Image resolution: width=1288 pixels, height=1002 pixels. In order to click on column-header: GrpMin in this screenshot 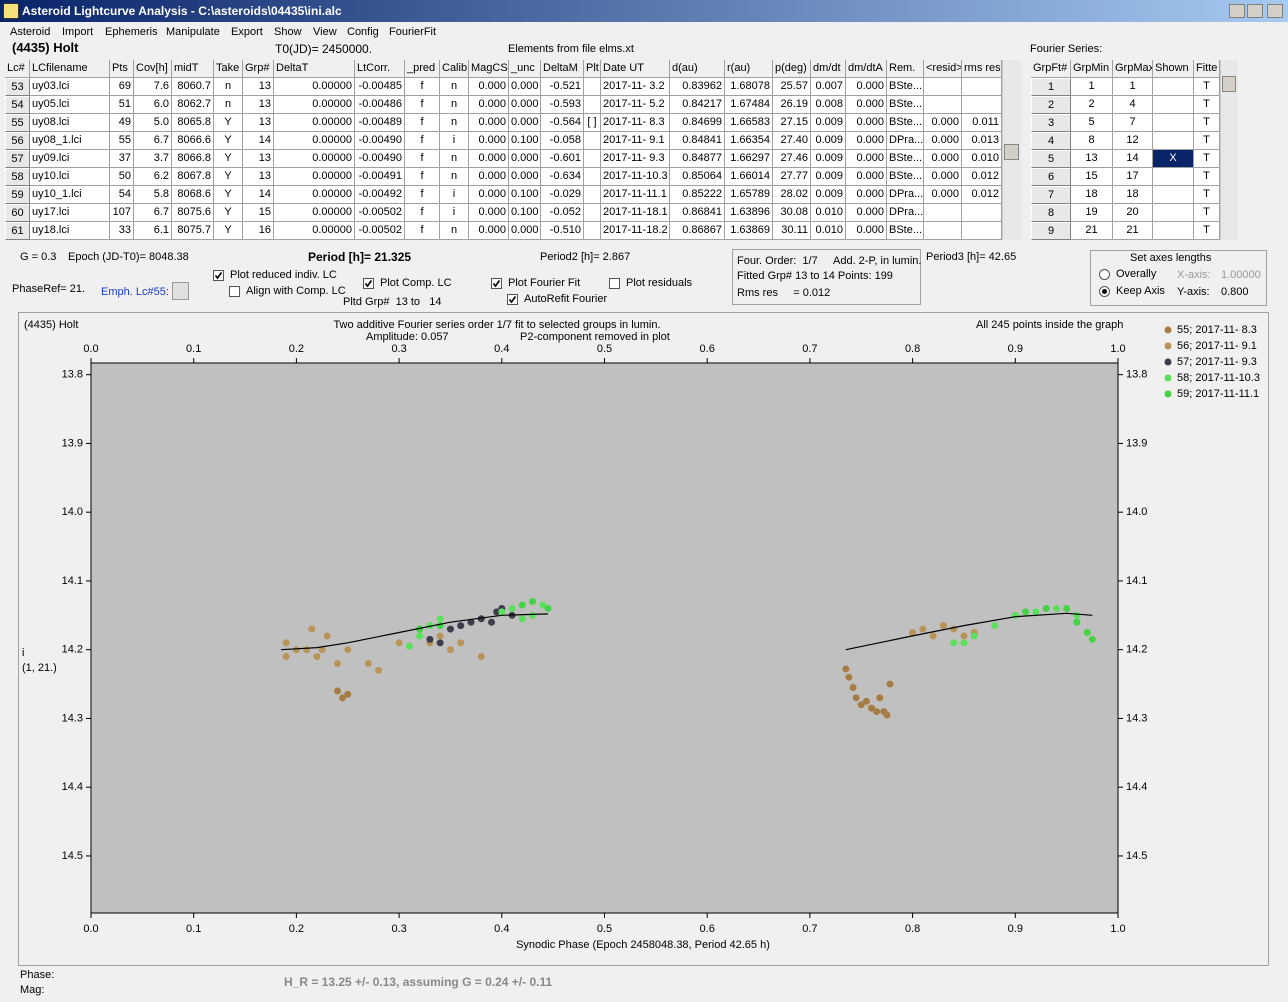, I will do `click(1092, 69)`.